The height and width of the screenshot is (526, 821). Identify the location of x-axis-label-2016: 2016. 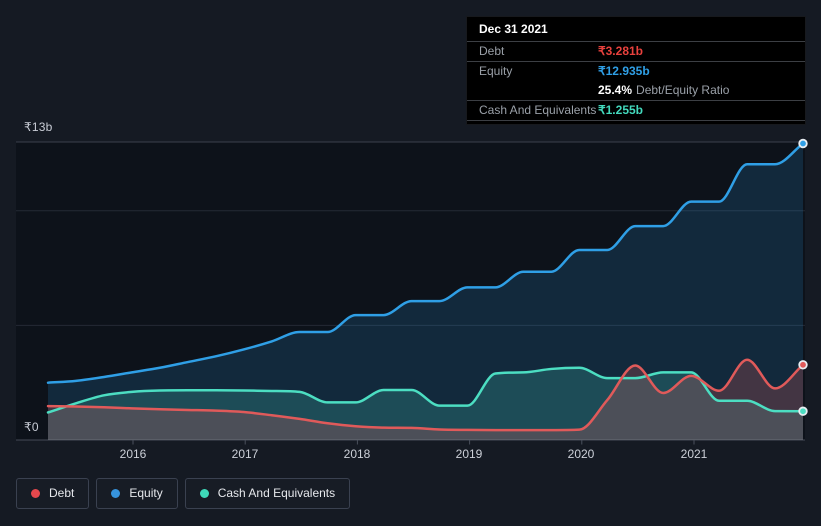
(133, 454).